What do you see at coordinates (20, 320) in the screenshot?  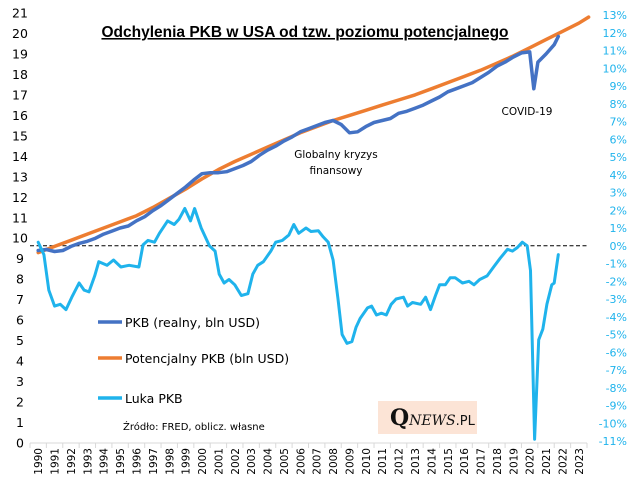 I see `left-tick-label: 6` at bounding box center [20, 320].